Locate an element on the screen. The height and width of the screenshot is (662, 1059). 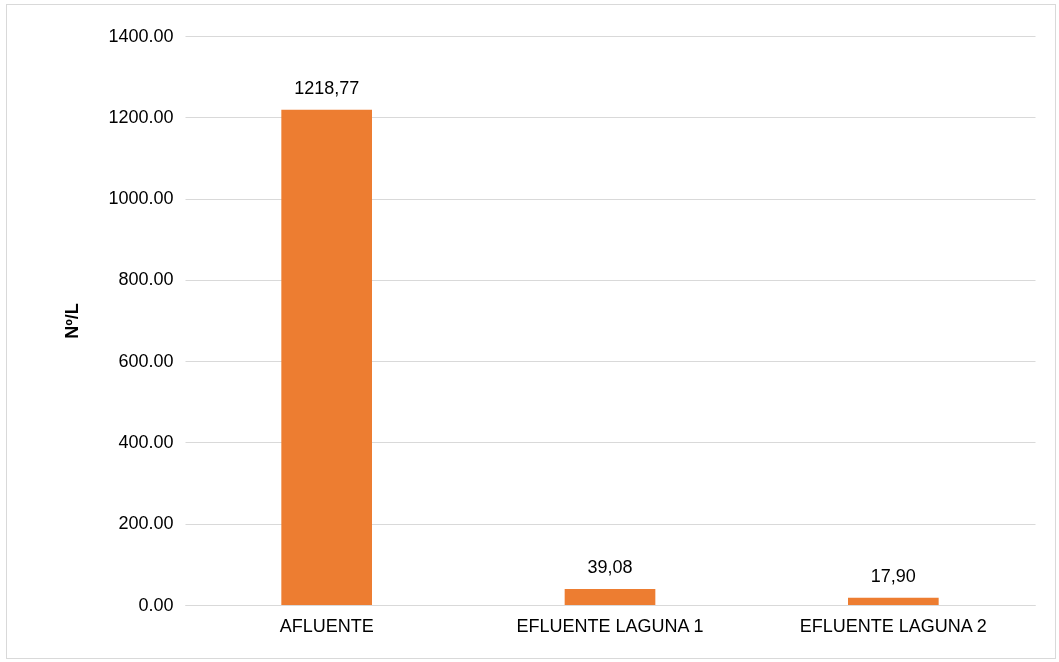
x-tick-label: EFLUENTE LAGUNA 2 is located at coordinates (893, 625).